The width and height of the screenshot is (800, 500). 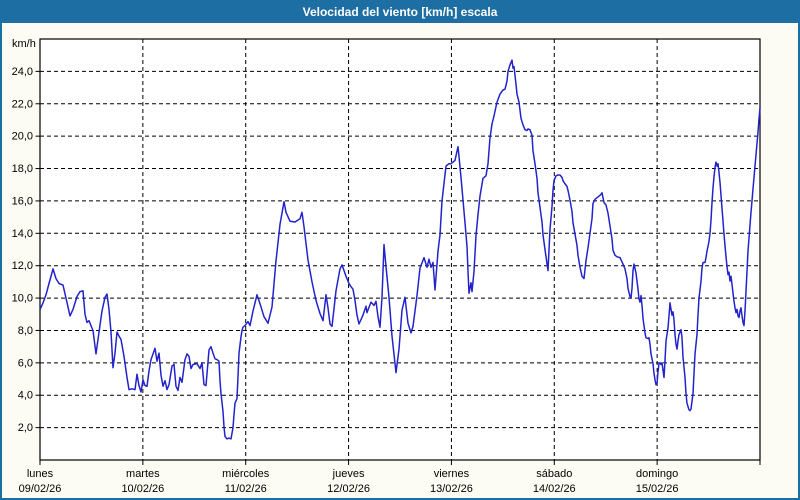 What do you see at coordinates (22, 299) in the screenshot?
I see `y-tick-label: 10,0` at bounding box center [22, 299].